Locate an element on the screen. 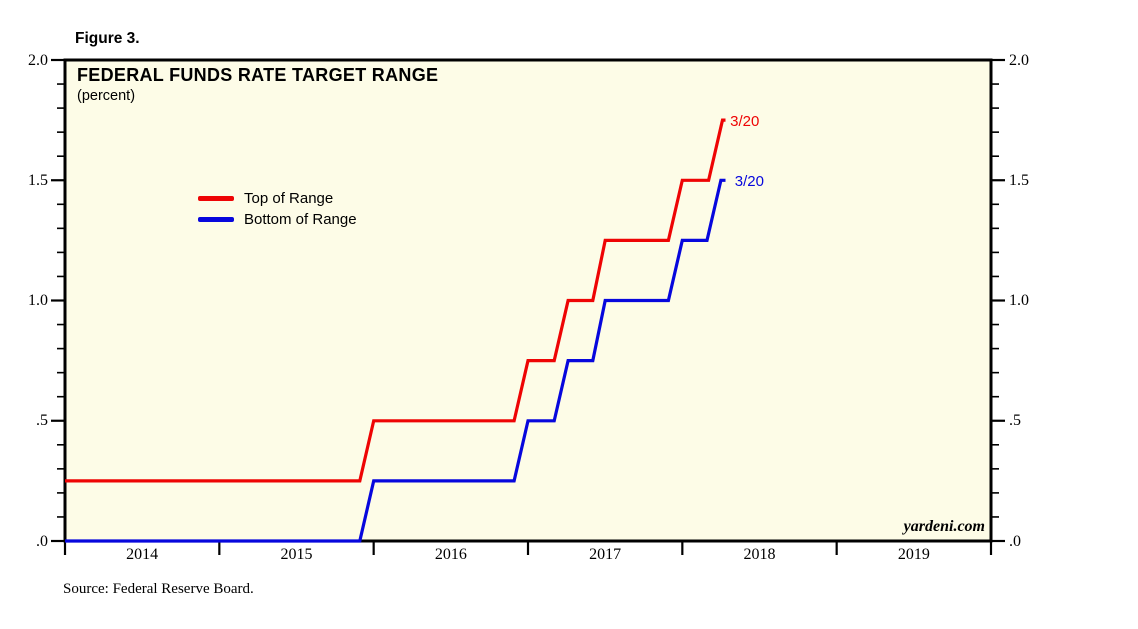  y-axis-tick-label-right: .5 is located at coordinates (1015, 421).